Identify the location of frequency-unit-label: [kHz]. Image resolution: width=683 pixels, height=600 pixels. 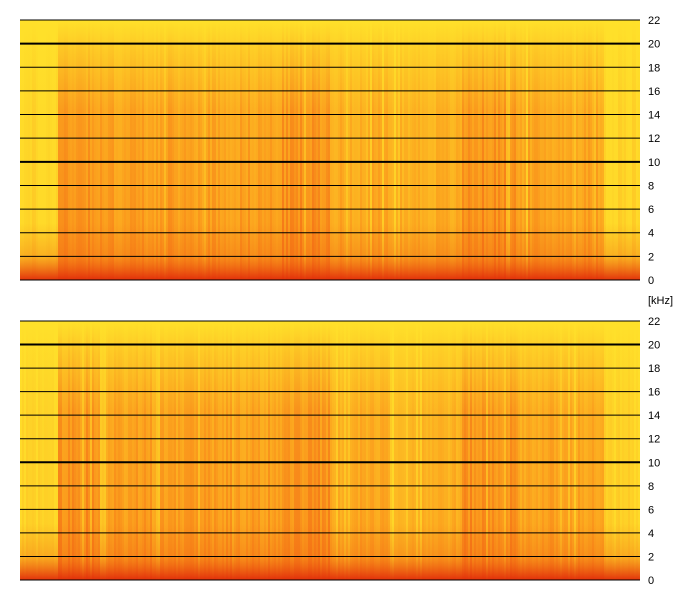
(660, 301).